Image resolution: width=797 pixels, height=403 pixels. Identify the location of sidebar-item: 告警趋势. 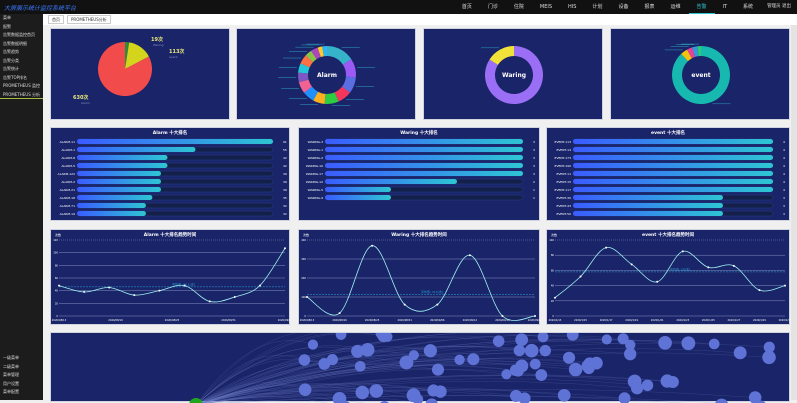
(11, 51).